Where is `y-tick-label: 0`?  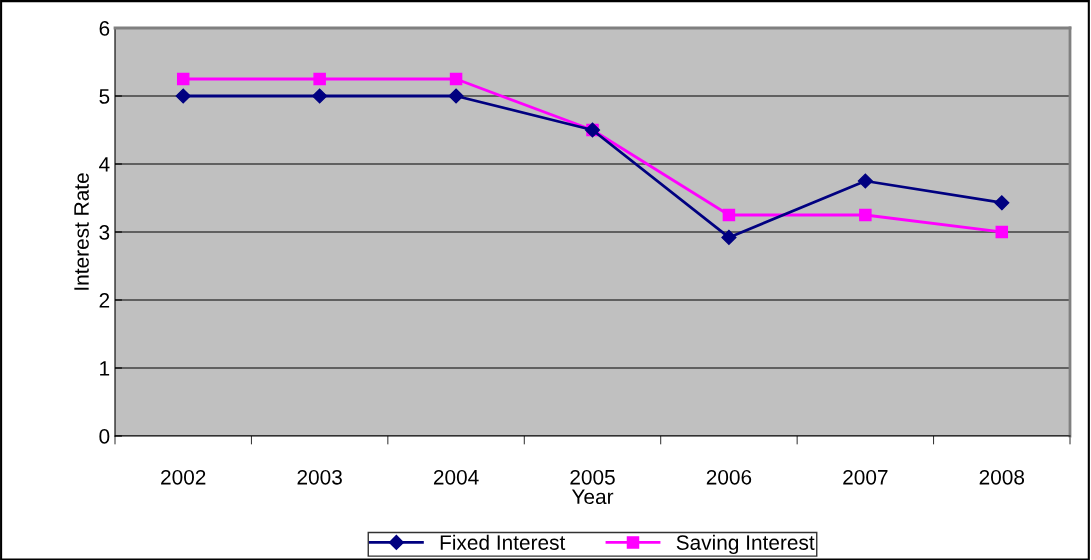
y-tick-label: 0 is located at coordinates (104, 436).